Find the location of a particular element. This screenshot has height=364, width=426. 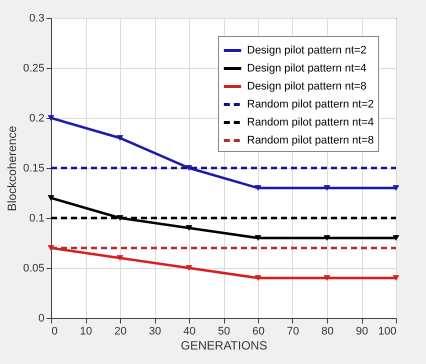

y-tick-label: 0.3 is located at coordinates (36, 18).